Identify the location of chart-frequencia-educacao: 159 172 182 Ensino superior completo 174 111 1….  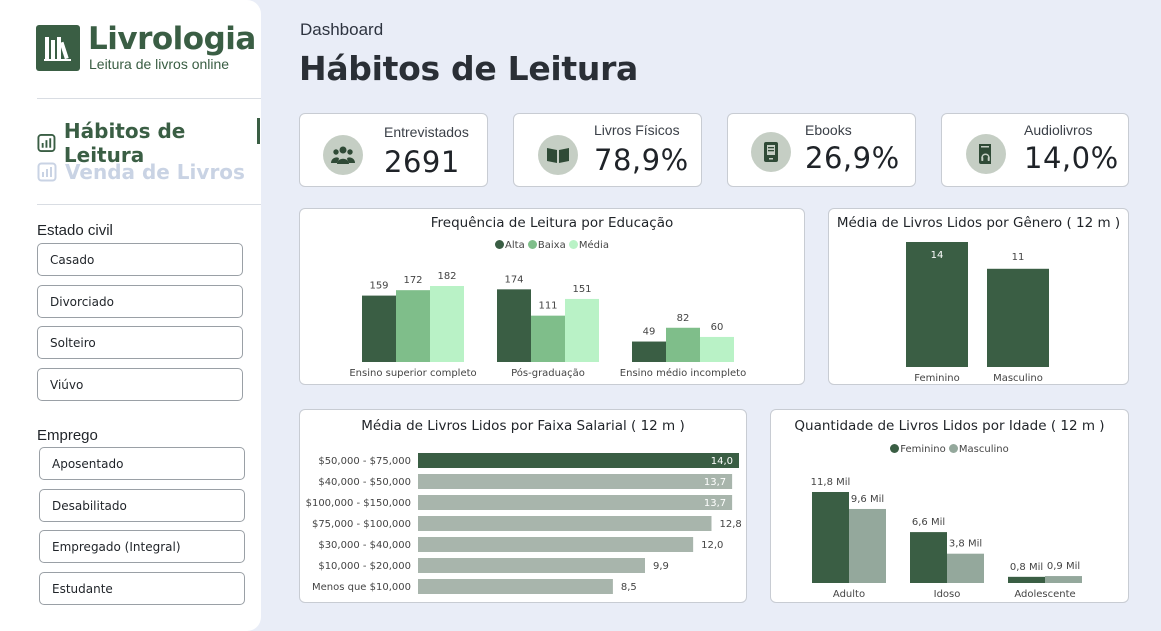
(547, 325).